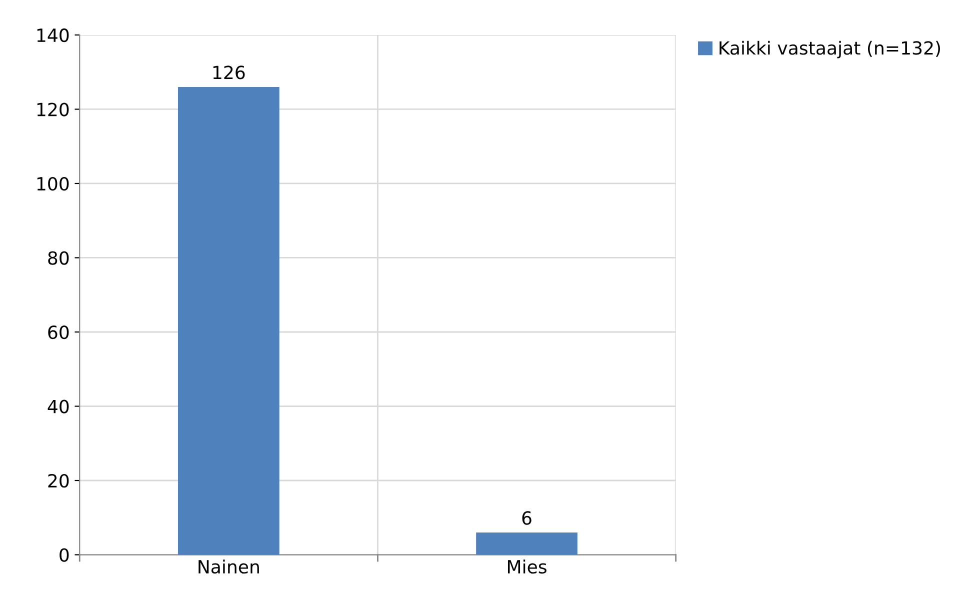 This screenshot has height=603, width=971. I want to click on data-label: 6, so click(527, 518).